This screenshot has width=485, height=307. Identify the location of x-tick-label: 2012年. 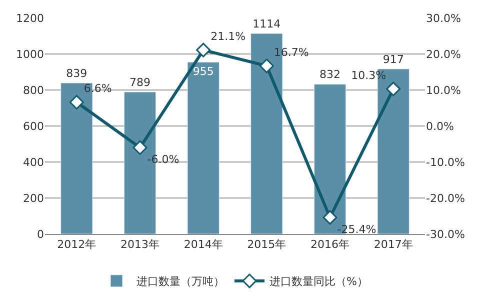
(76, 245).